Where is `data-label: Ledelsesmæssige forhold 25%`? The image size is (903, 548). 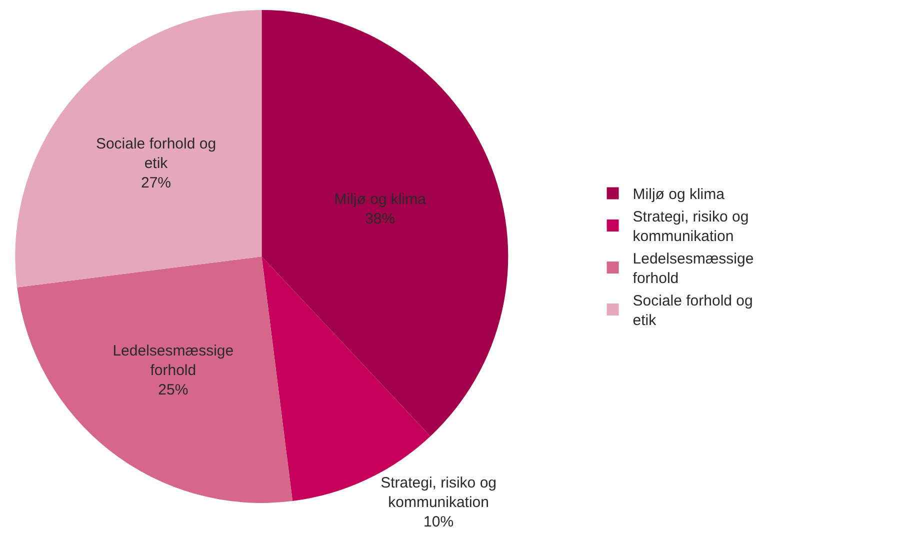 data-label: Ledelsesmæssige forhold 25% is located at coordinates (173, 370).